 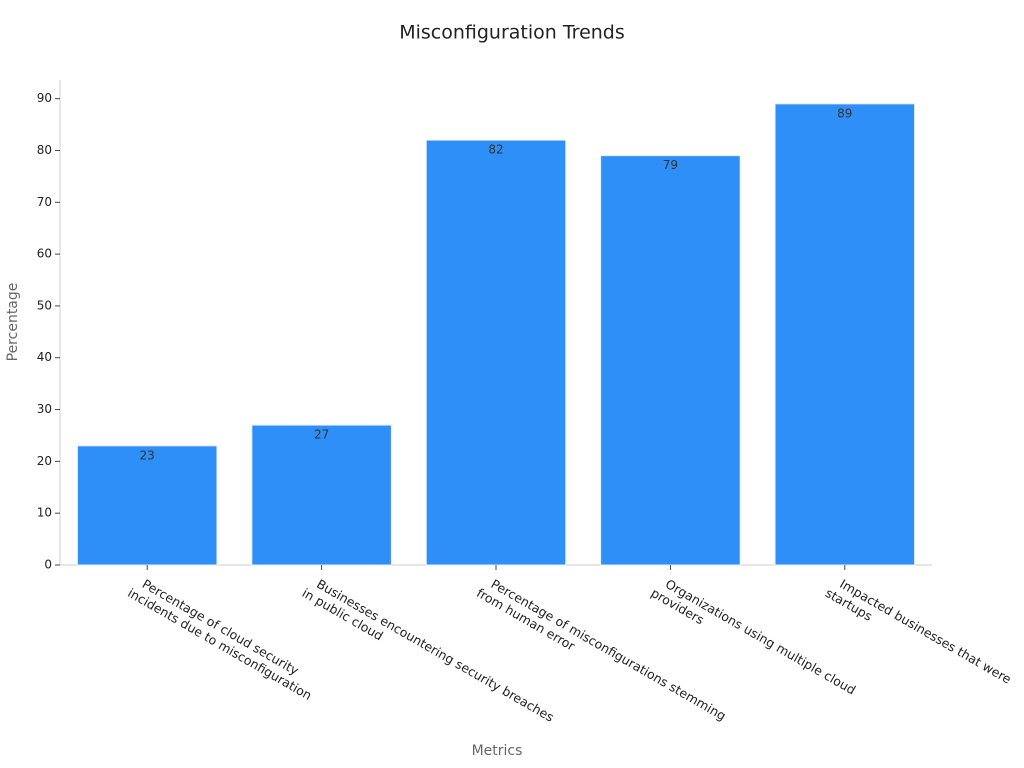 What do you see at coordinates (44, 98) in the screenshot?
I see `y-tick-label: 90` at bounding box center [44, 98].